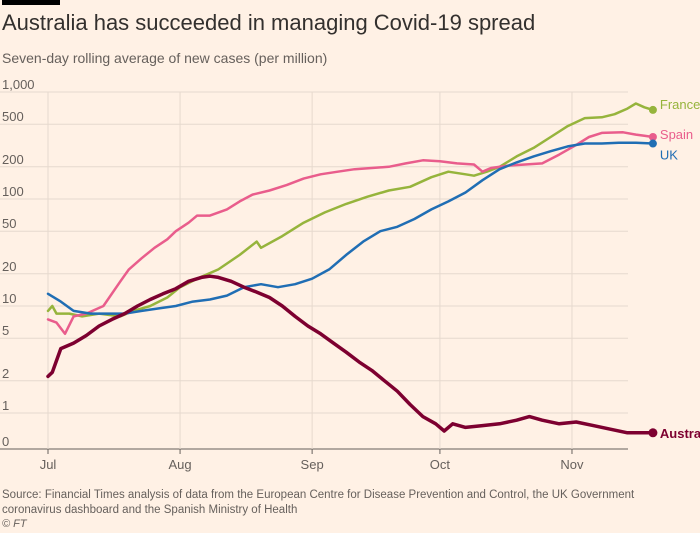 This screenshot has width=700, height=533. What do you see at coordinates (13, 116) in the screenshot?
I see `y-tick-label: 500` at bounding box center [13, 116].